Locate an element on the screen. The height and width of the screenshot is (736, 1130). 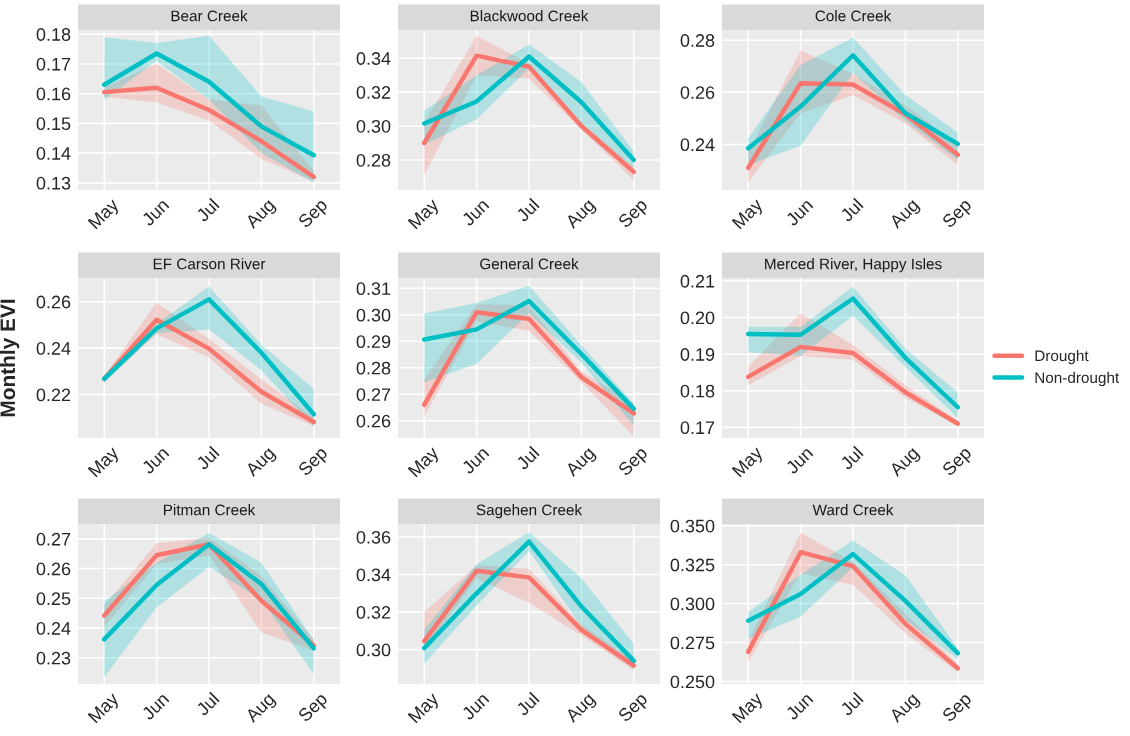
y-tick-label: 0.21 is located at coordinates (697, 281).